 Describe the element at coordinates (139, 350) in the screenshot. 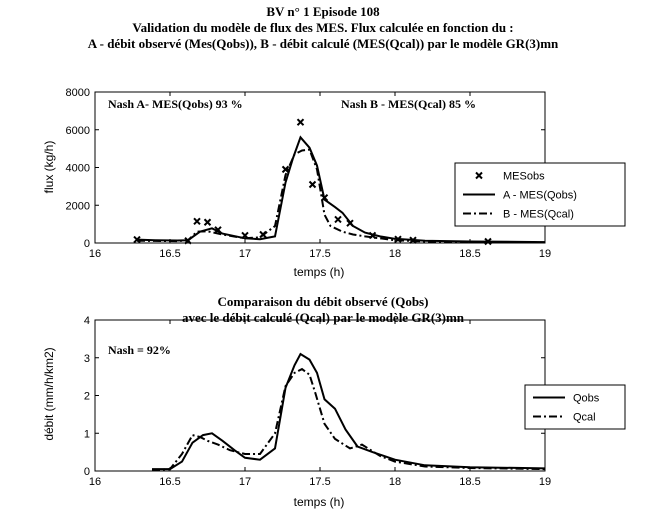

I see `nash-annotation: Nash = 92%` at that location.